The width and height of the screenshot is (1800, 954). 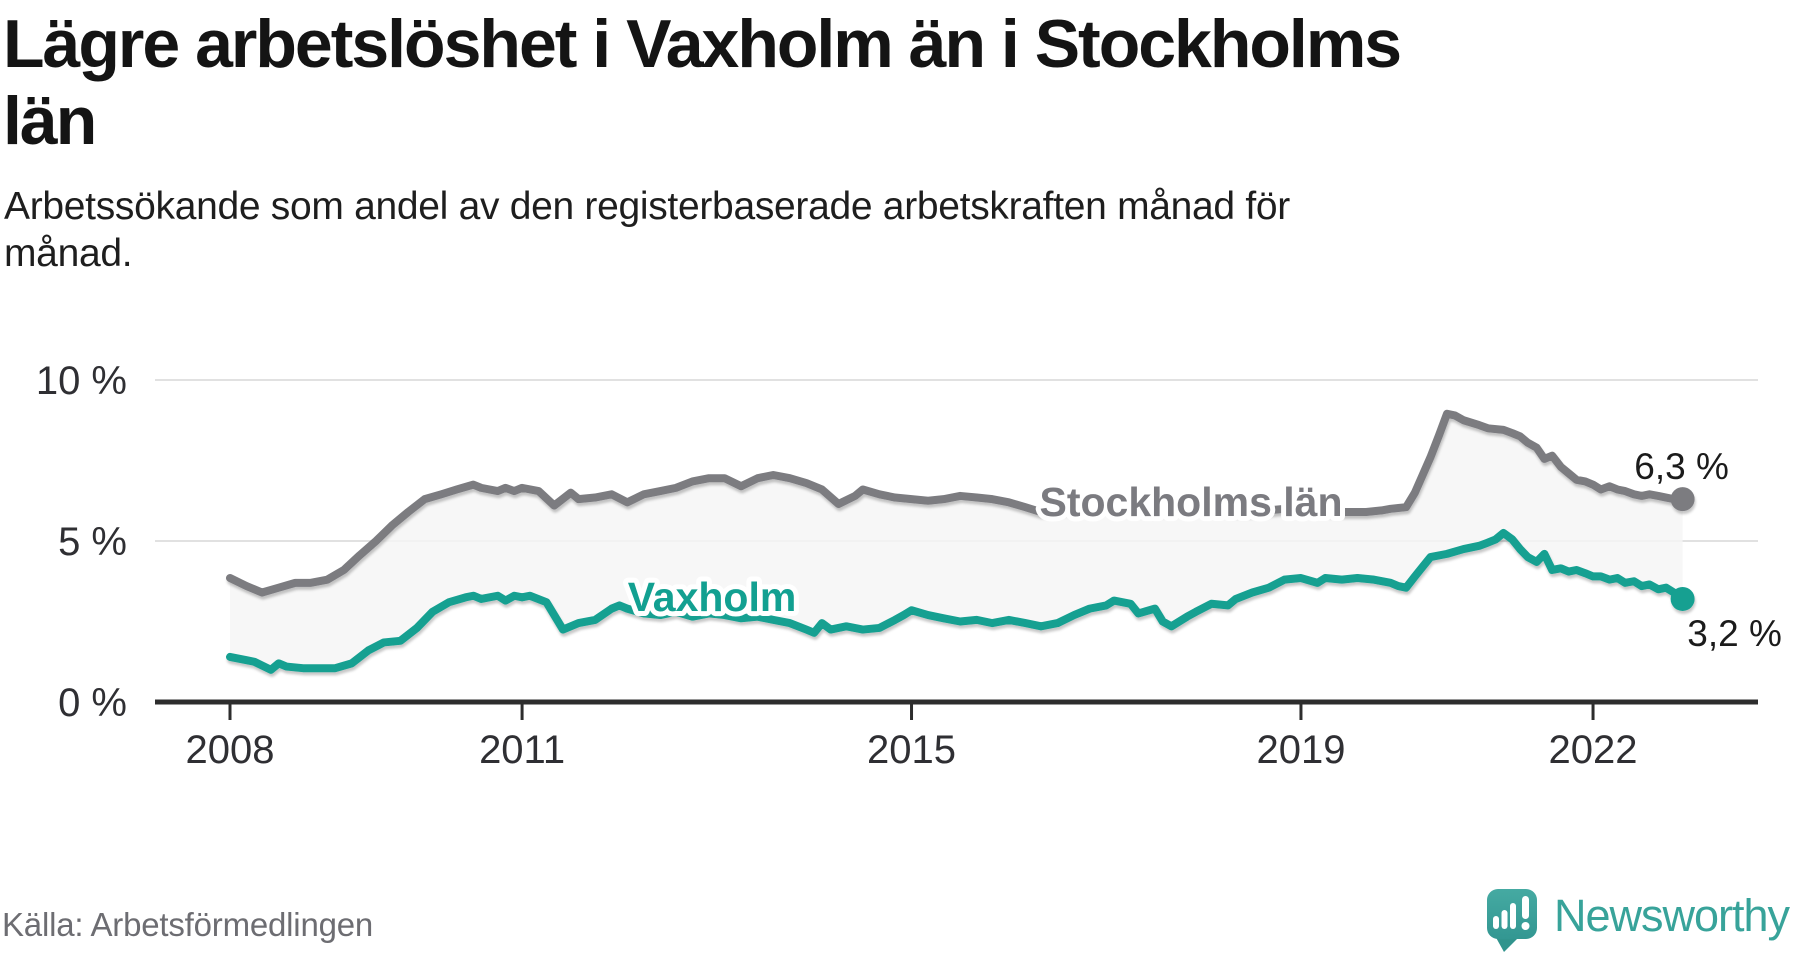 I want to click on page-title-line2: län, so click(x=50, y=121).